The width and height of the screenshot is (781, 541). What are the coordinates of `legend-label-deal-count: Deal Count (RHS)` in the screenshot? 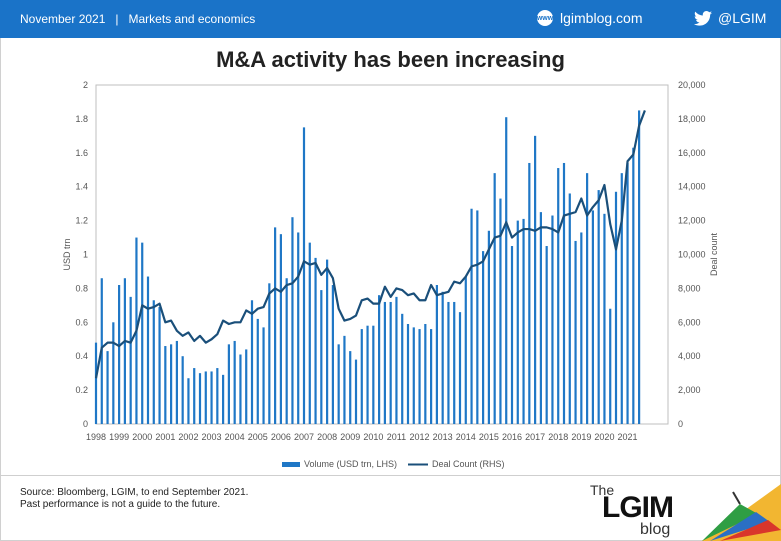 It's located at (468, 464).